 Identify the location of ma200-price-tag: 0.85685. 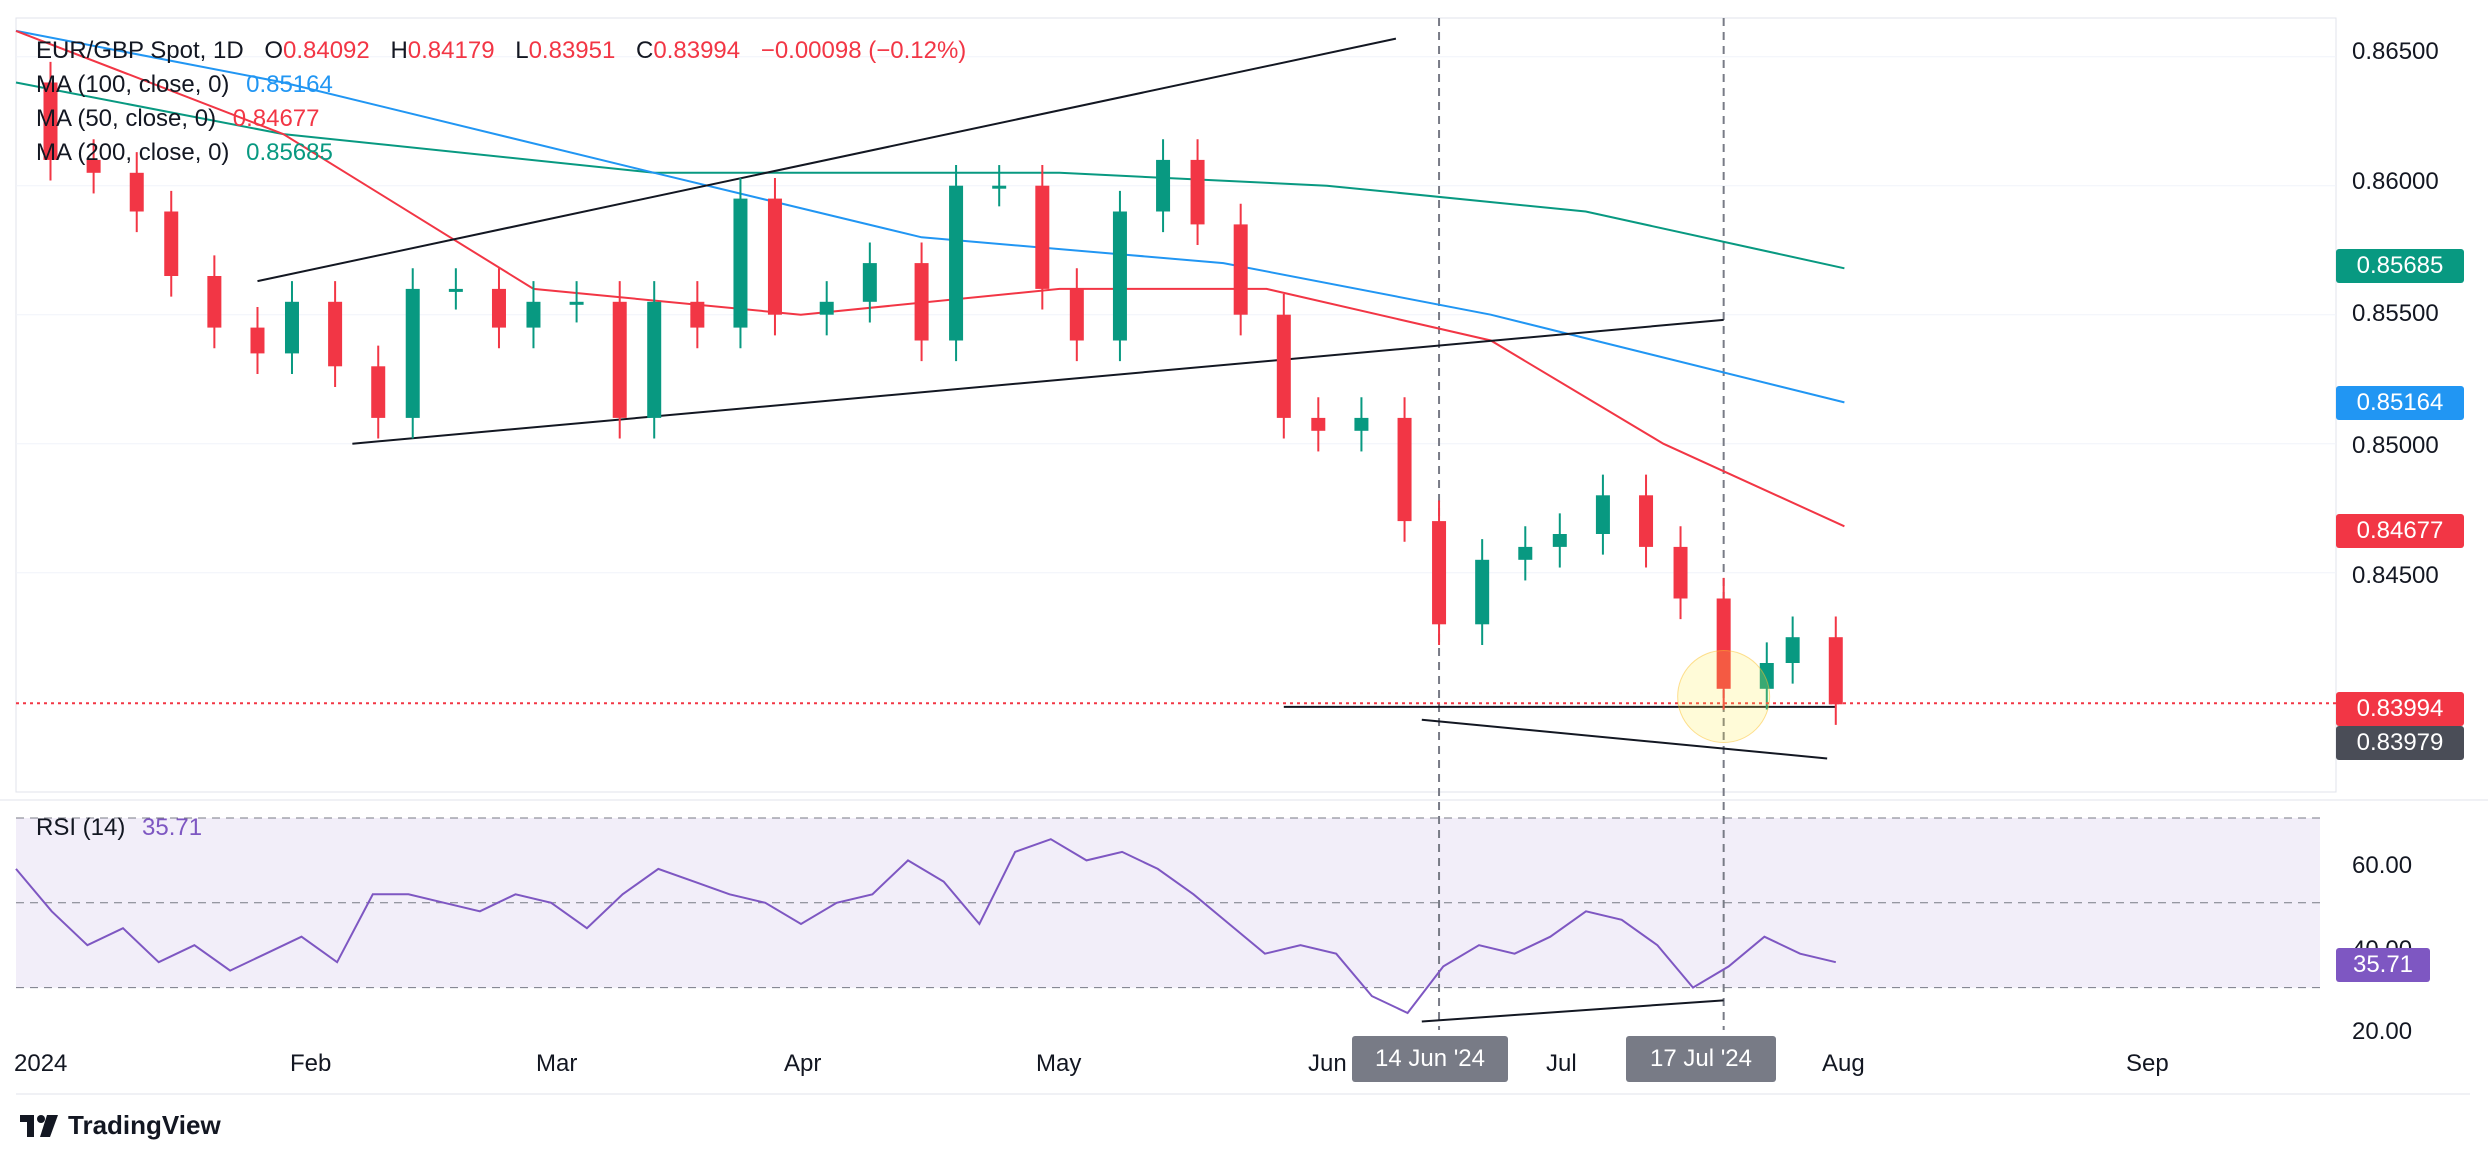
(2400, 266).